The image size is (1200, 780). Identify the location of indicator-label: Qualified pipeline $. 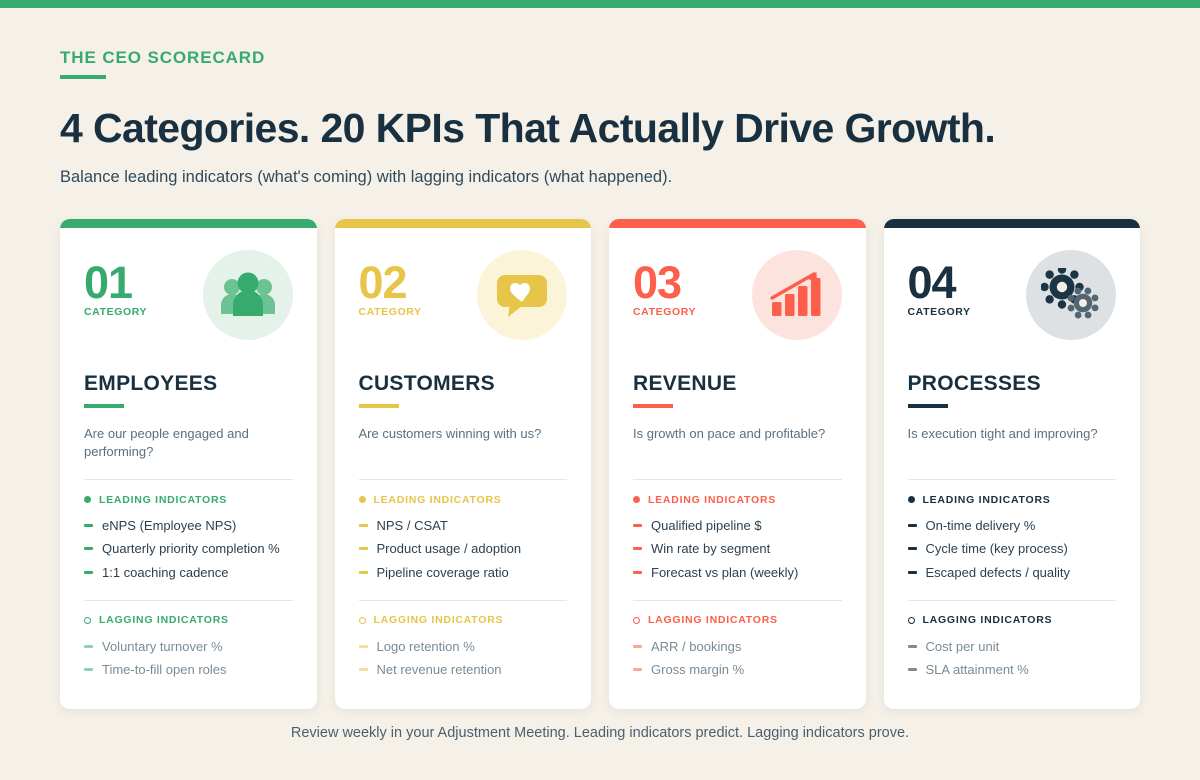
(706, 526).